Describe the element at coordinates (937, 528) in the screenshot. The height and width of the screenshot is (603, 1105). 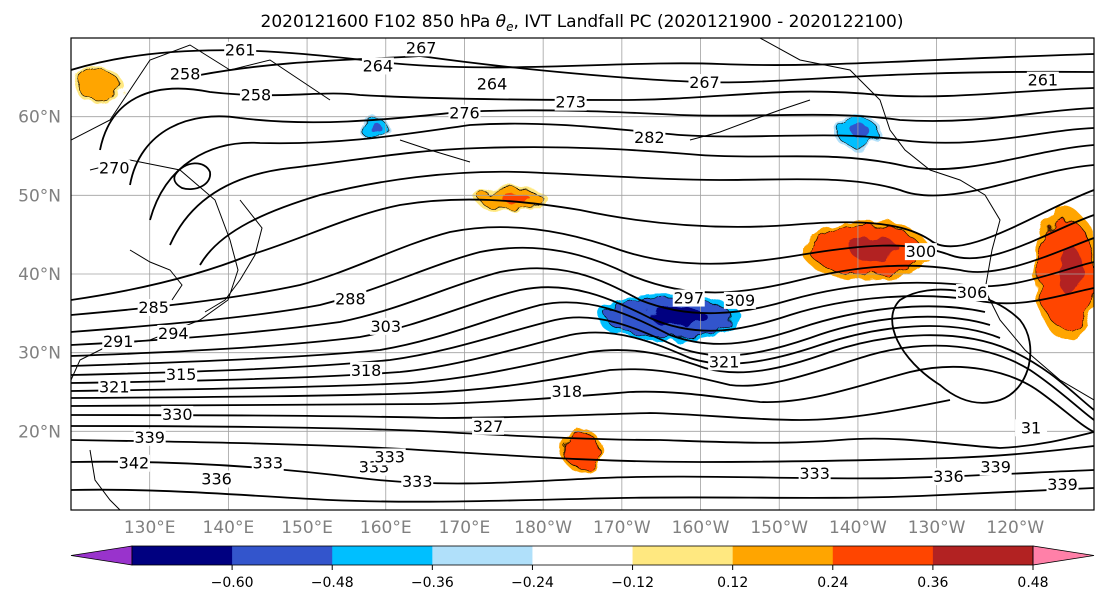
I see `x-tick-label: 130°W` at that location.